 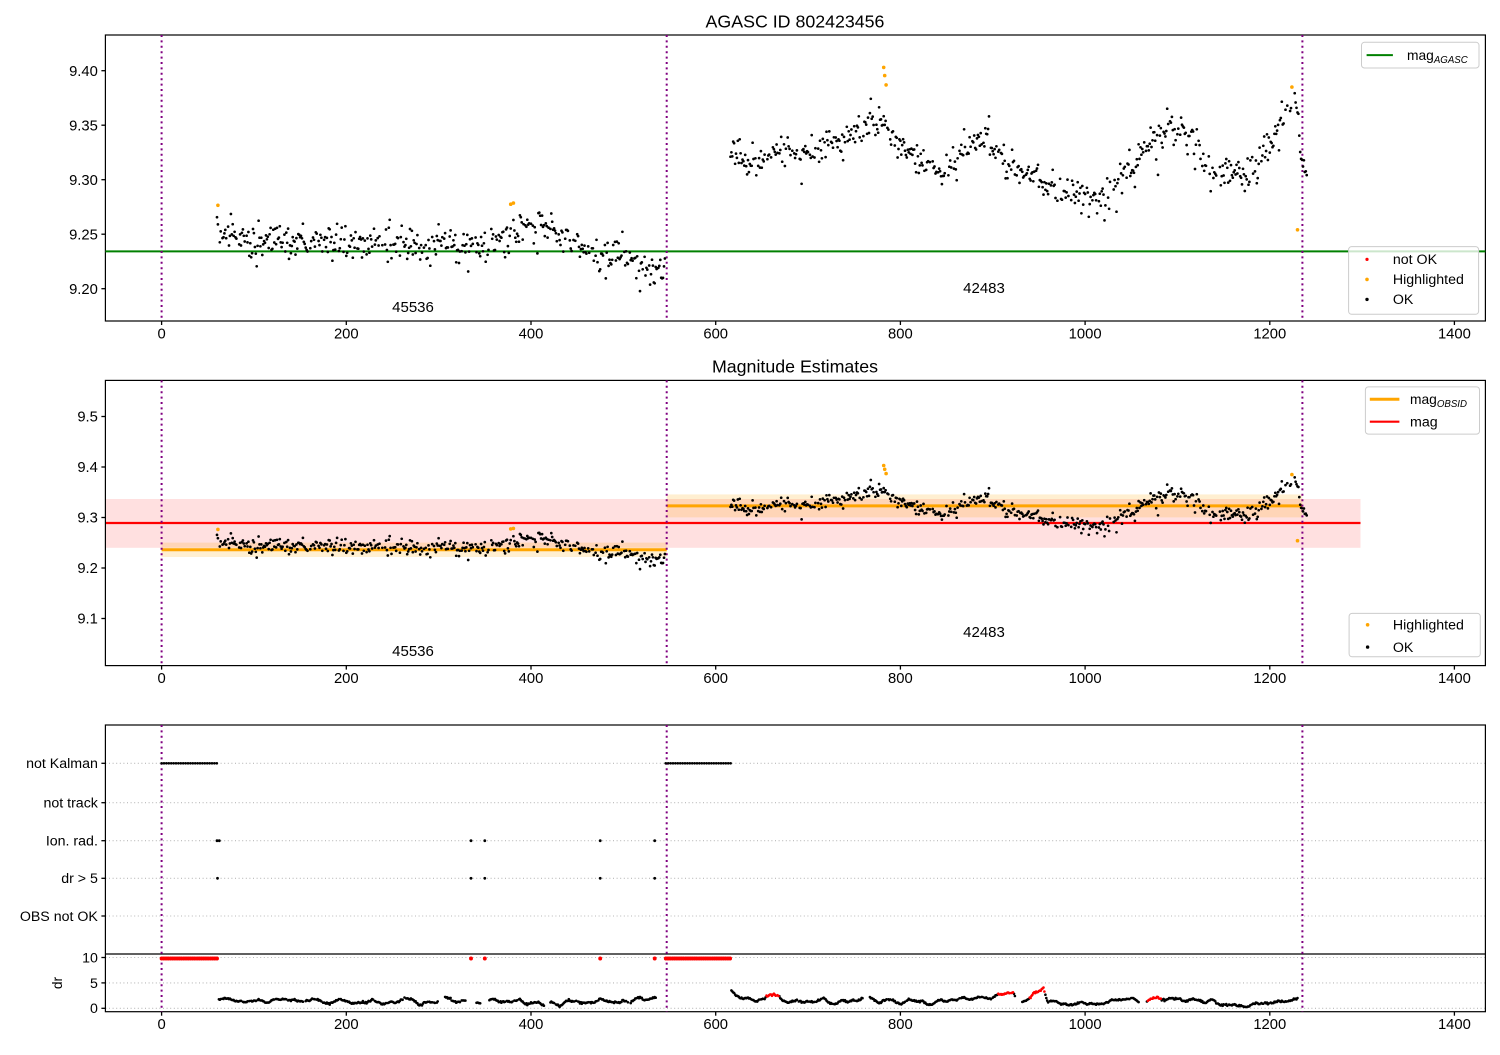 What do you see at coordinates (83, 181) in the screenshot?
I see `svg-text: 9.30` at bounding box center [83, 181].